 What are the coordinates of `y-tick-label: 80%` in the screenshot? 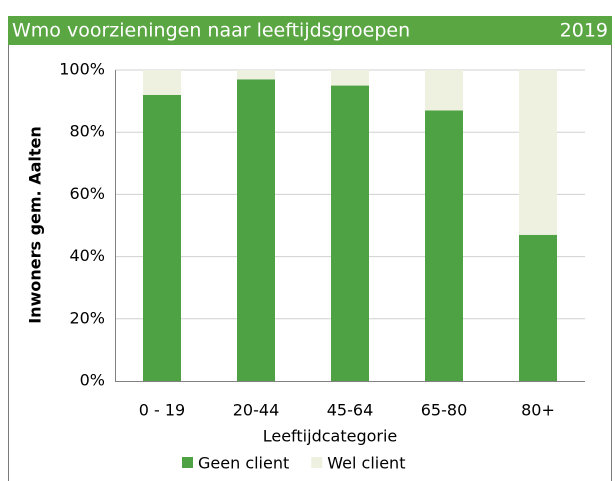 It's located at (87, 131).